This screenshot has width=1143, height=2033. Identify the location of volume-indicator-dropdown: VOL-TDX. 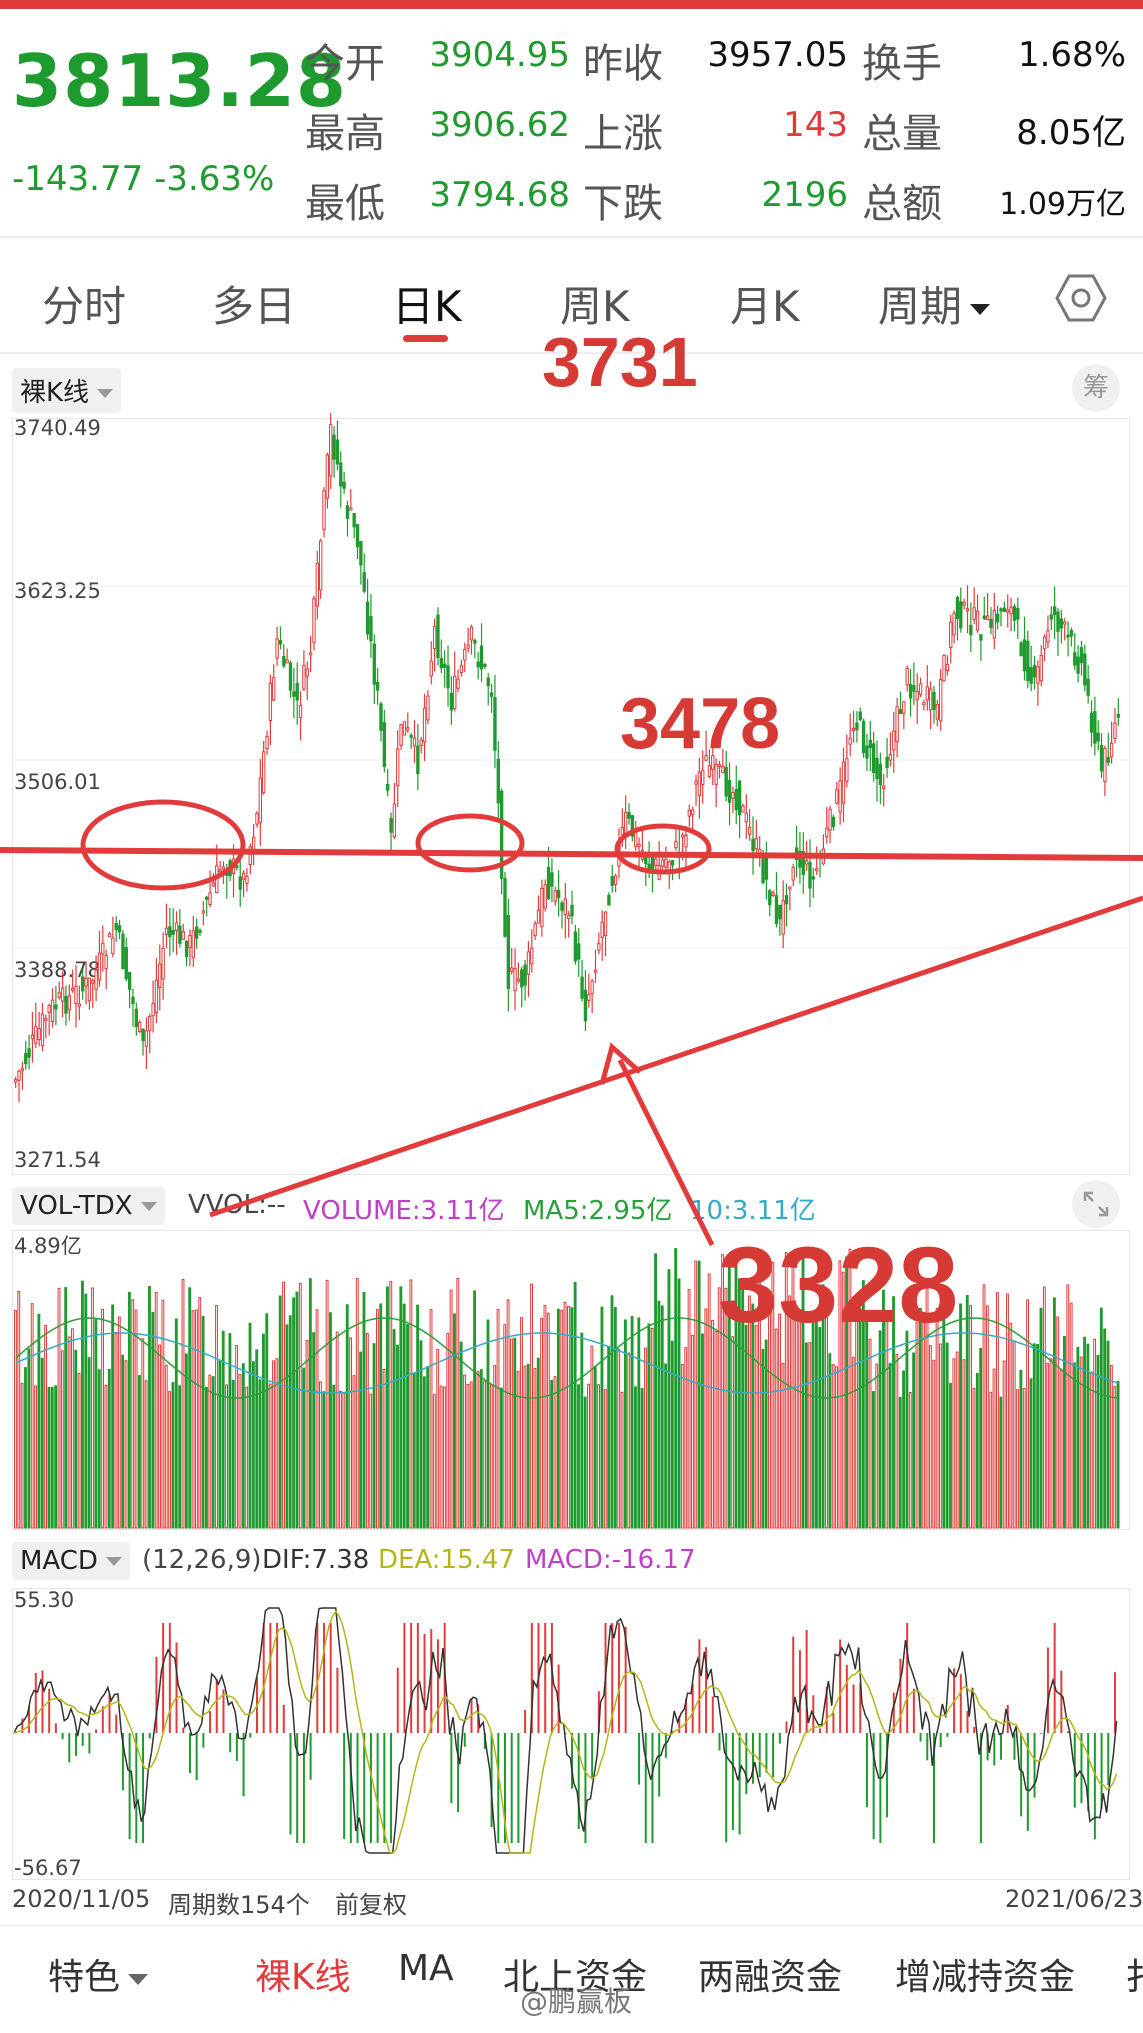
(88, 1206).